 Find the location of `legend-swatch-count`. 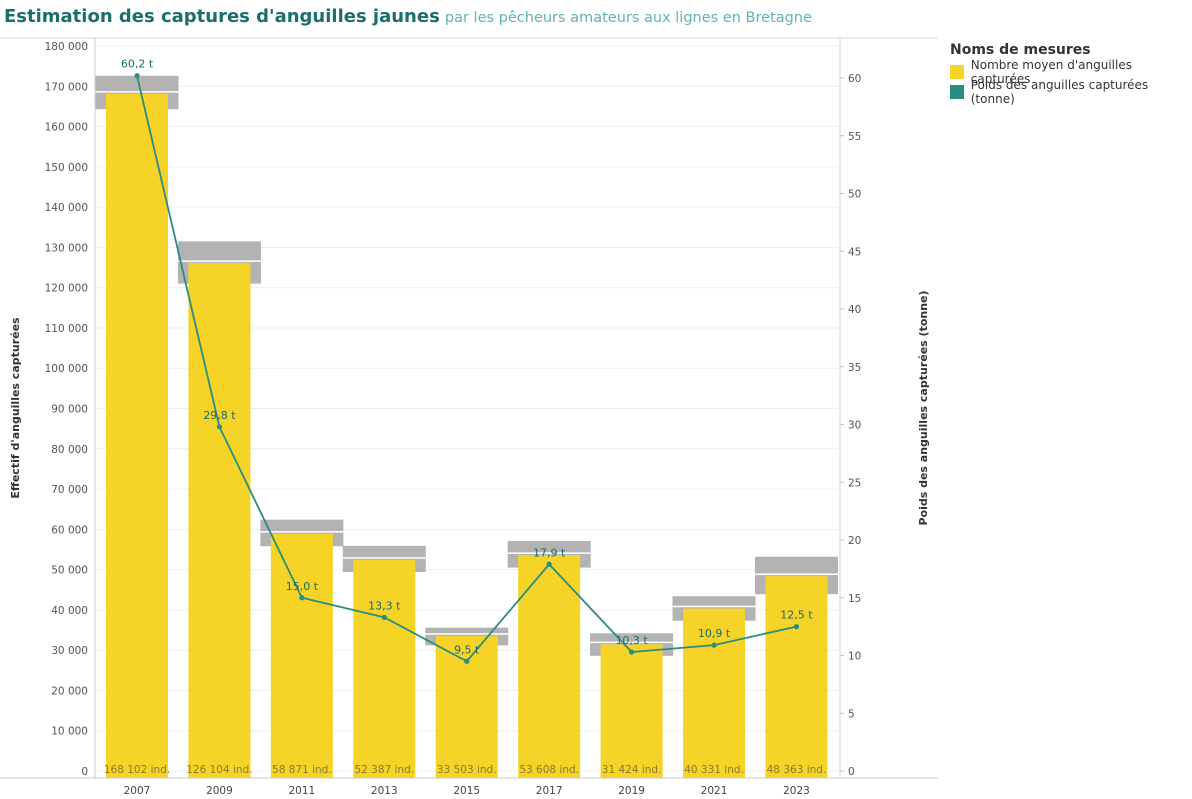

legend-swatch-count is located at coordinates (957, 72).